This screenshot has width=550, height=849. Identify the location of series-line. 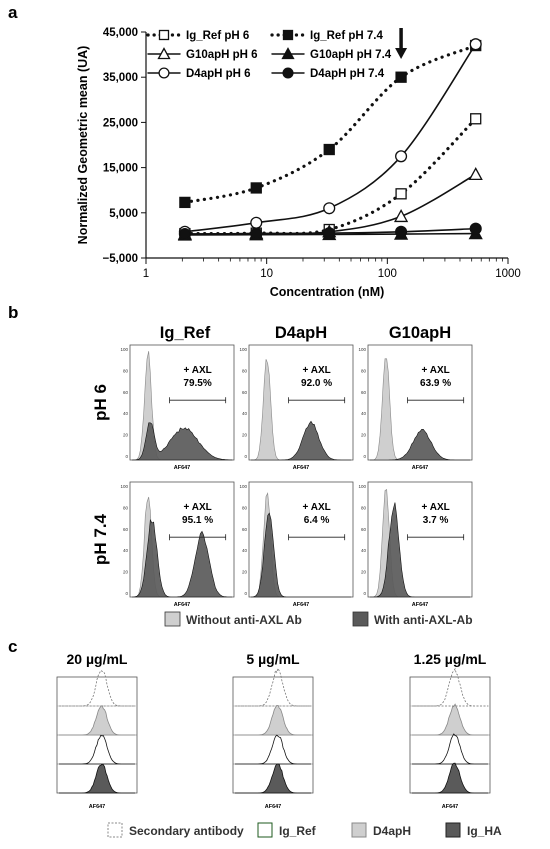
(330, 176).